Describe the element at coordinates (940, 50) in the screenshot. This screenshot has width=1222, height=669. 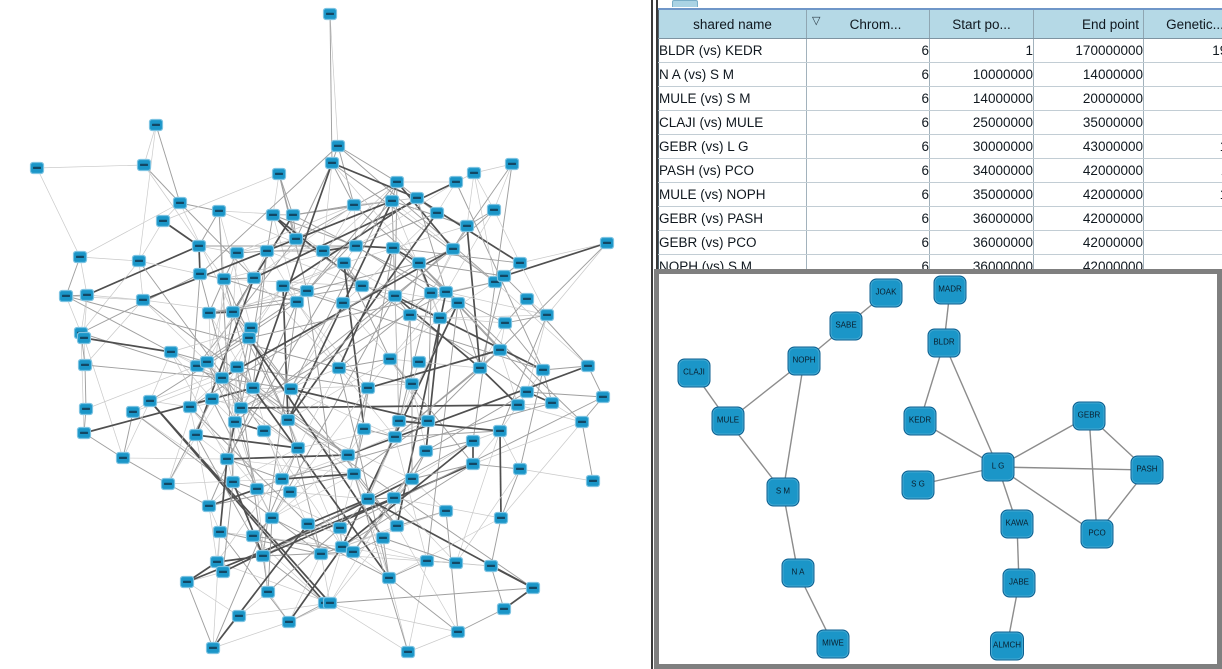
I see `table-row: BLDR (vs) KEDR61170000000192.0` at that location.